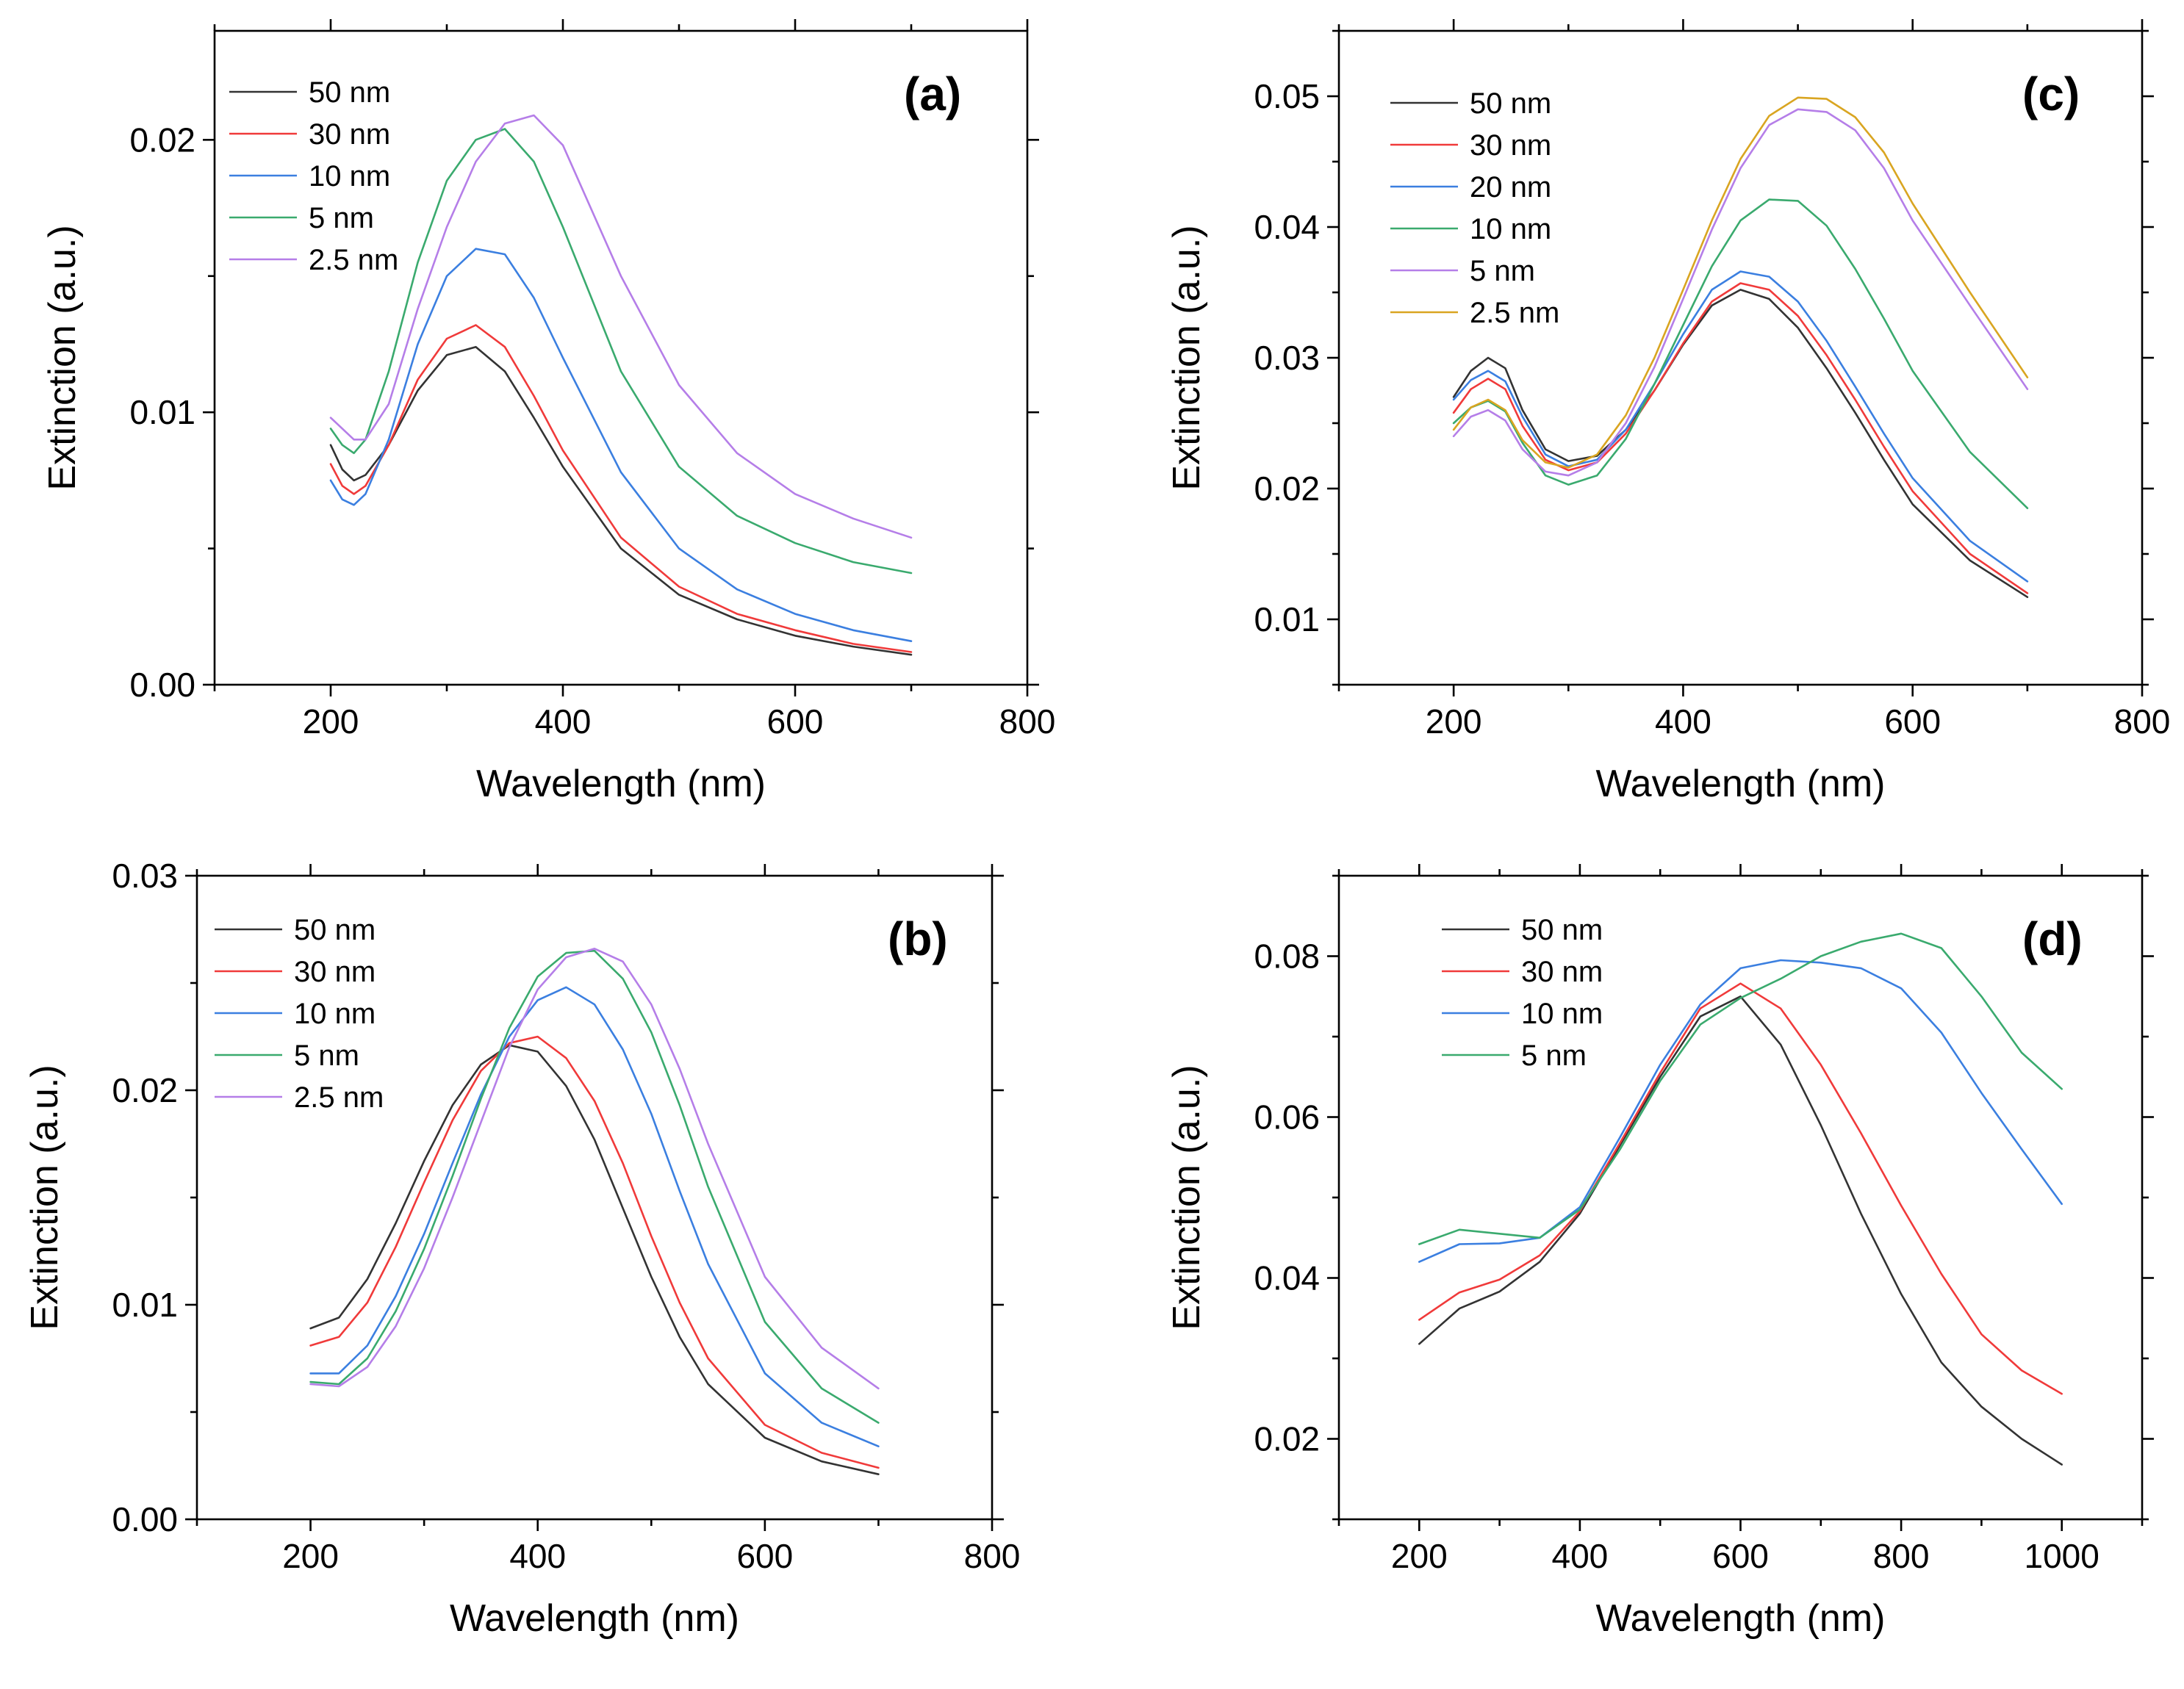  What do you see at coordinates (1510, 187) in the screenshot?
I see `legend-label: 20 nm` at bounding box center [1510, 187].